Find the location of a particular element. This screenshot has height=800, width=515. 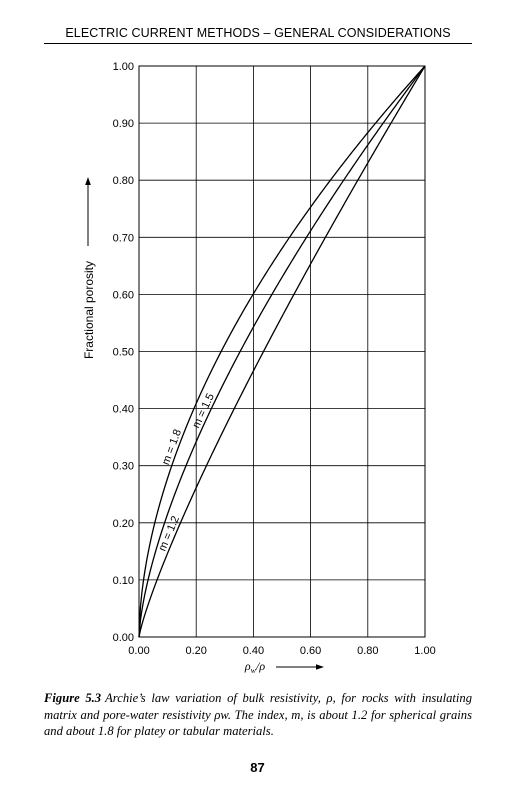

x-axis-label: ρw/ρ is located at coordinates (254, 667).